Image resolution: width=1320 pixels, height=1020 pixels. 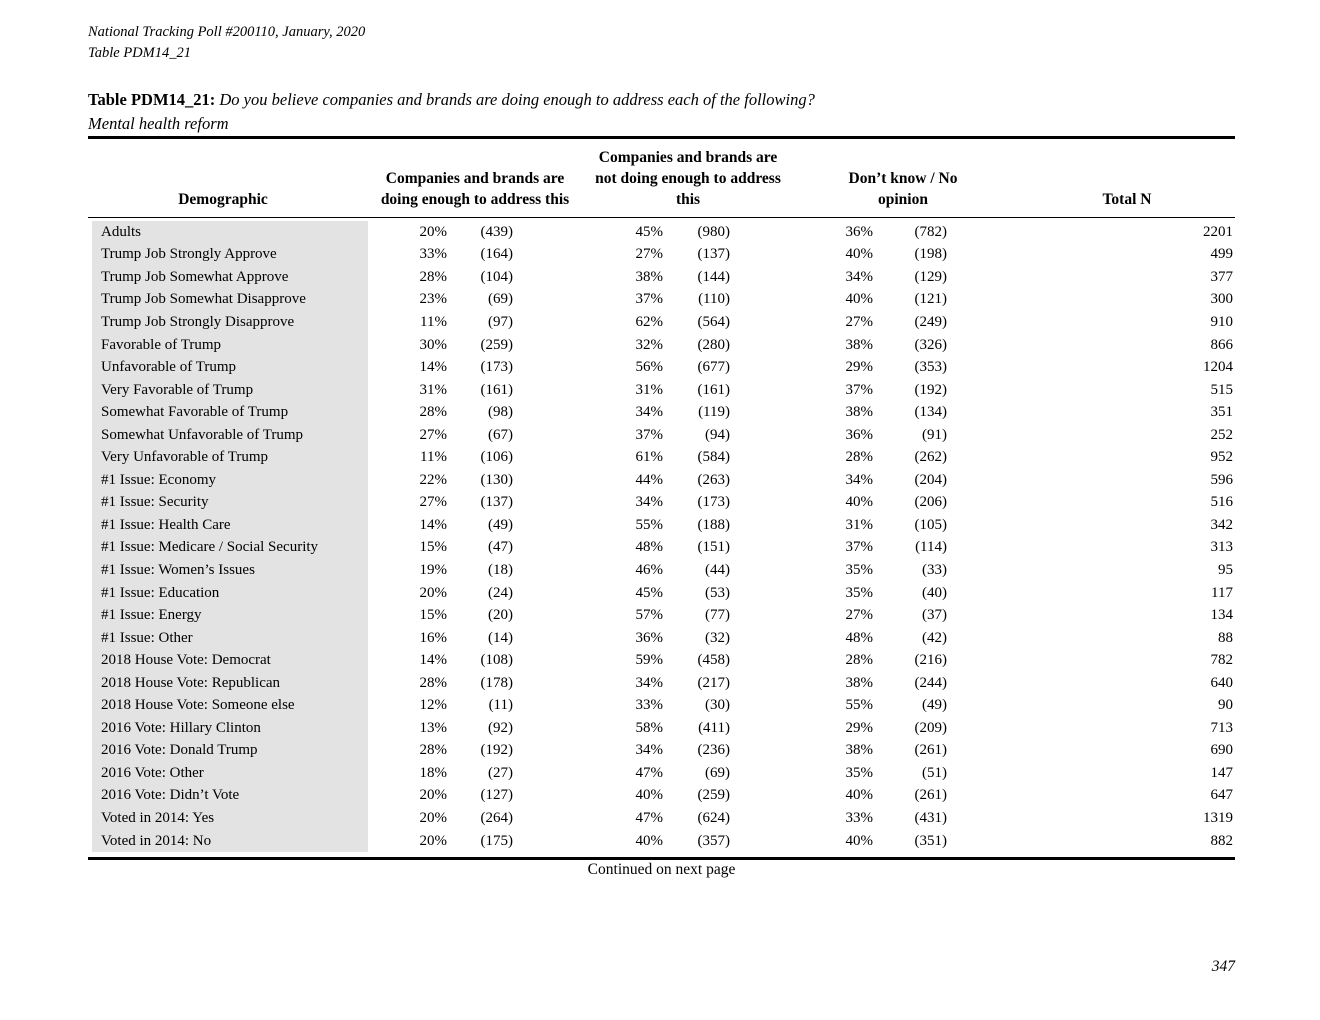 I want to click on total-n: 690, so click(x=1222, y=750).